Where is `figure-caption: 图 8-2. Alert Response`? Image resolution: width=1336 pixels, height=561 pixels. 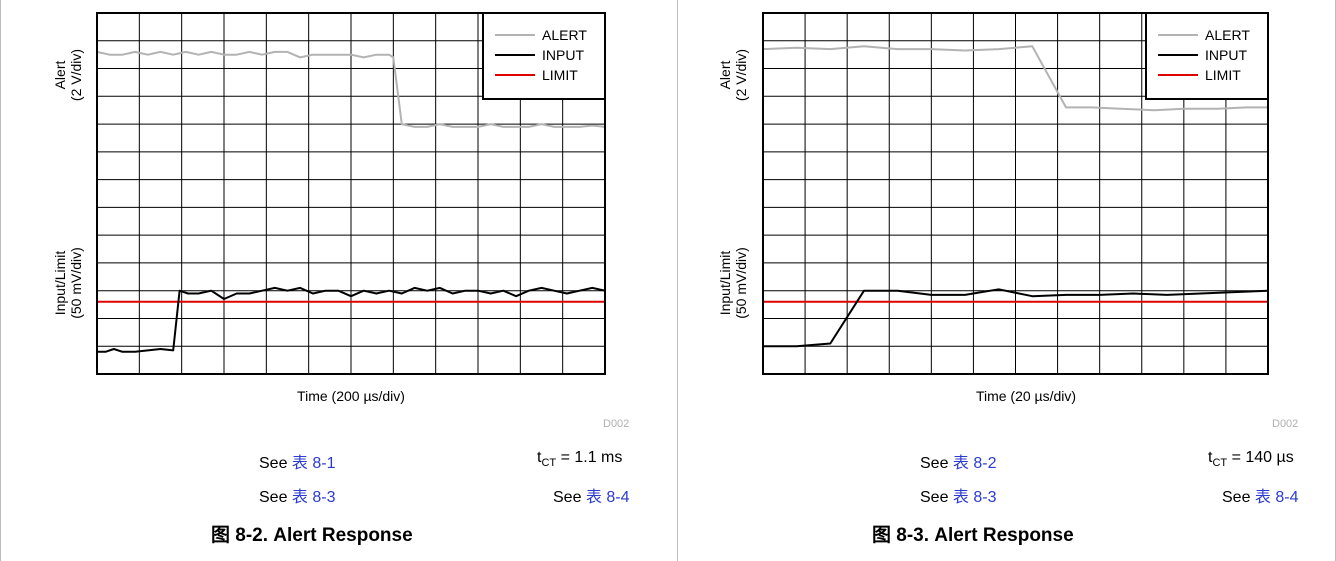
figure-caption: 图 8-2. Alert Response is located at coordinates (312, 535).